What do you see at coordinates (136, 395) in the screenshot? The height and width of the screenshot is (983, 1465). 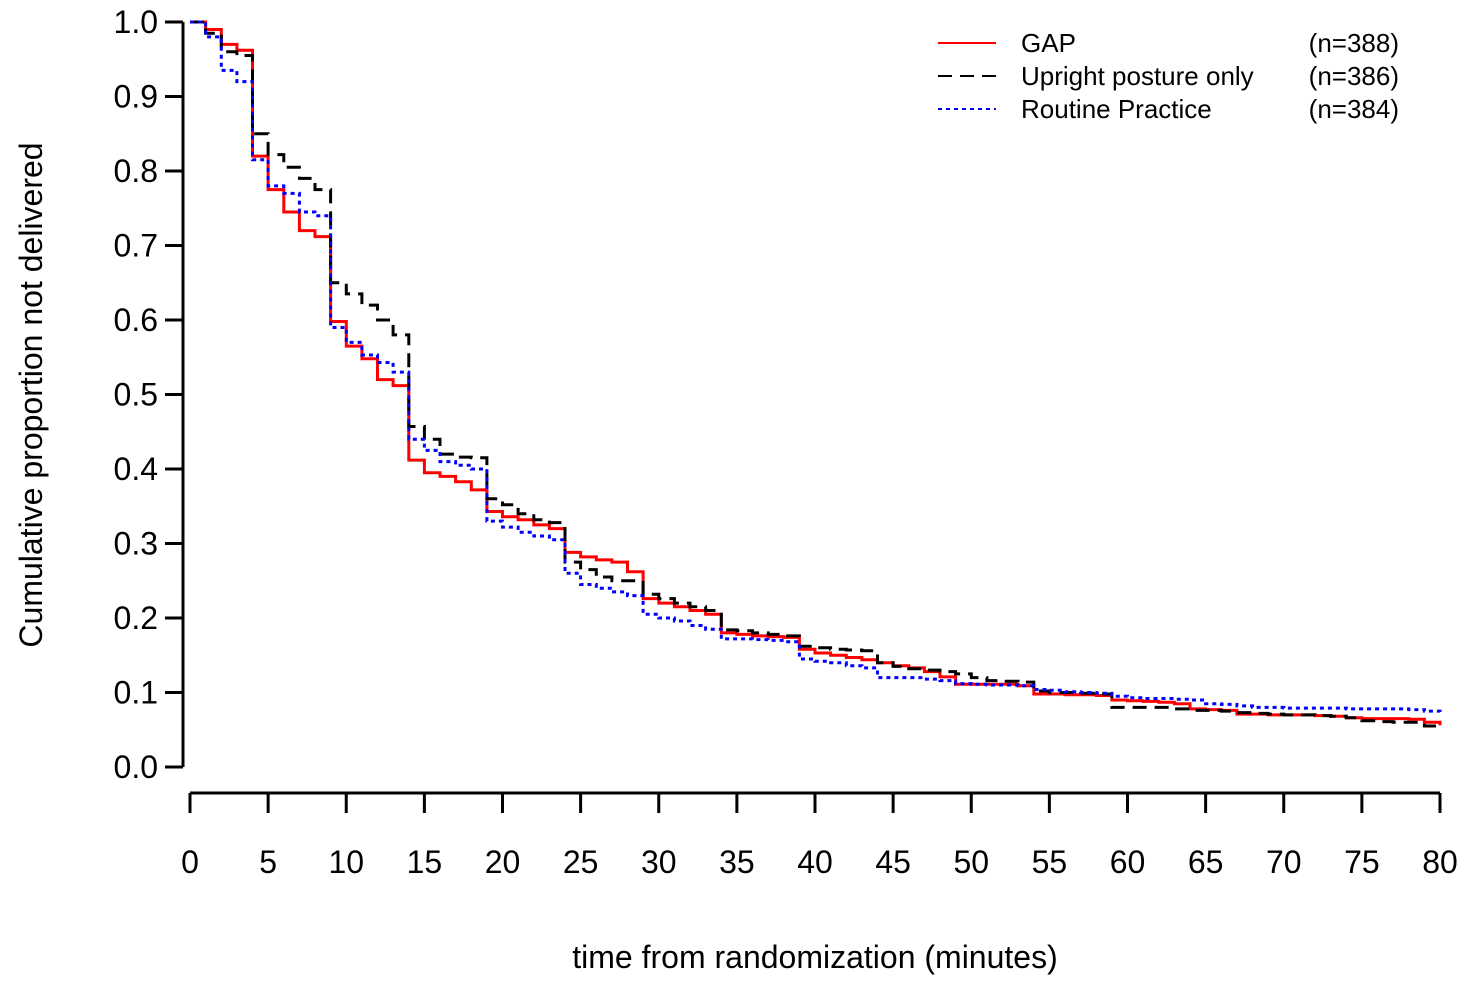 I see `y-tick-label: 0.5` at bounding box center [136, 395].